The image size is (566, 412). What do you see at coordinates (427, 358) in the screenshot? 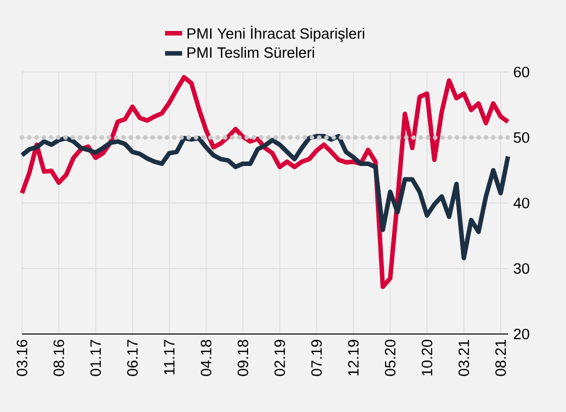
I see `x-tick-label: 10.20` at bounding box center [427, 358].